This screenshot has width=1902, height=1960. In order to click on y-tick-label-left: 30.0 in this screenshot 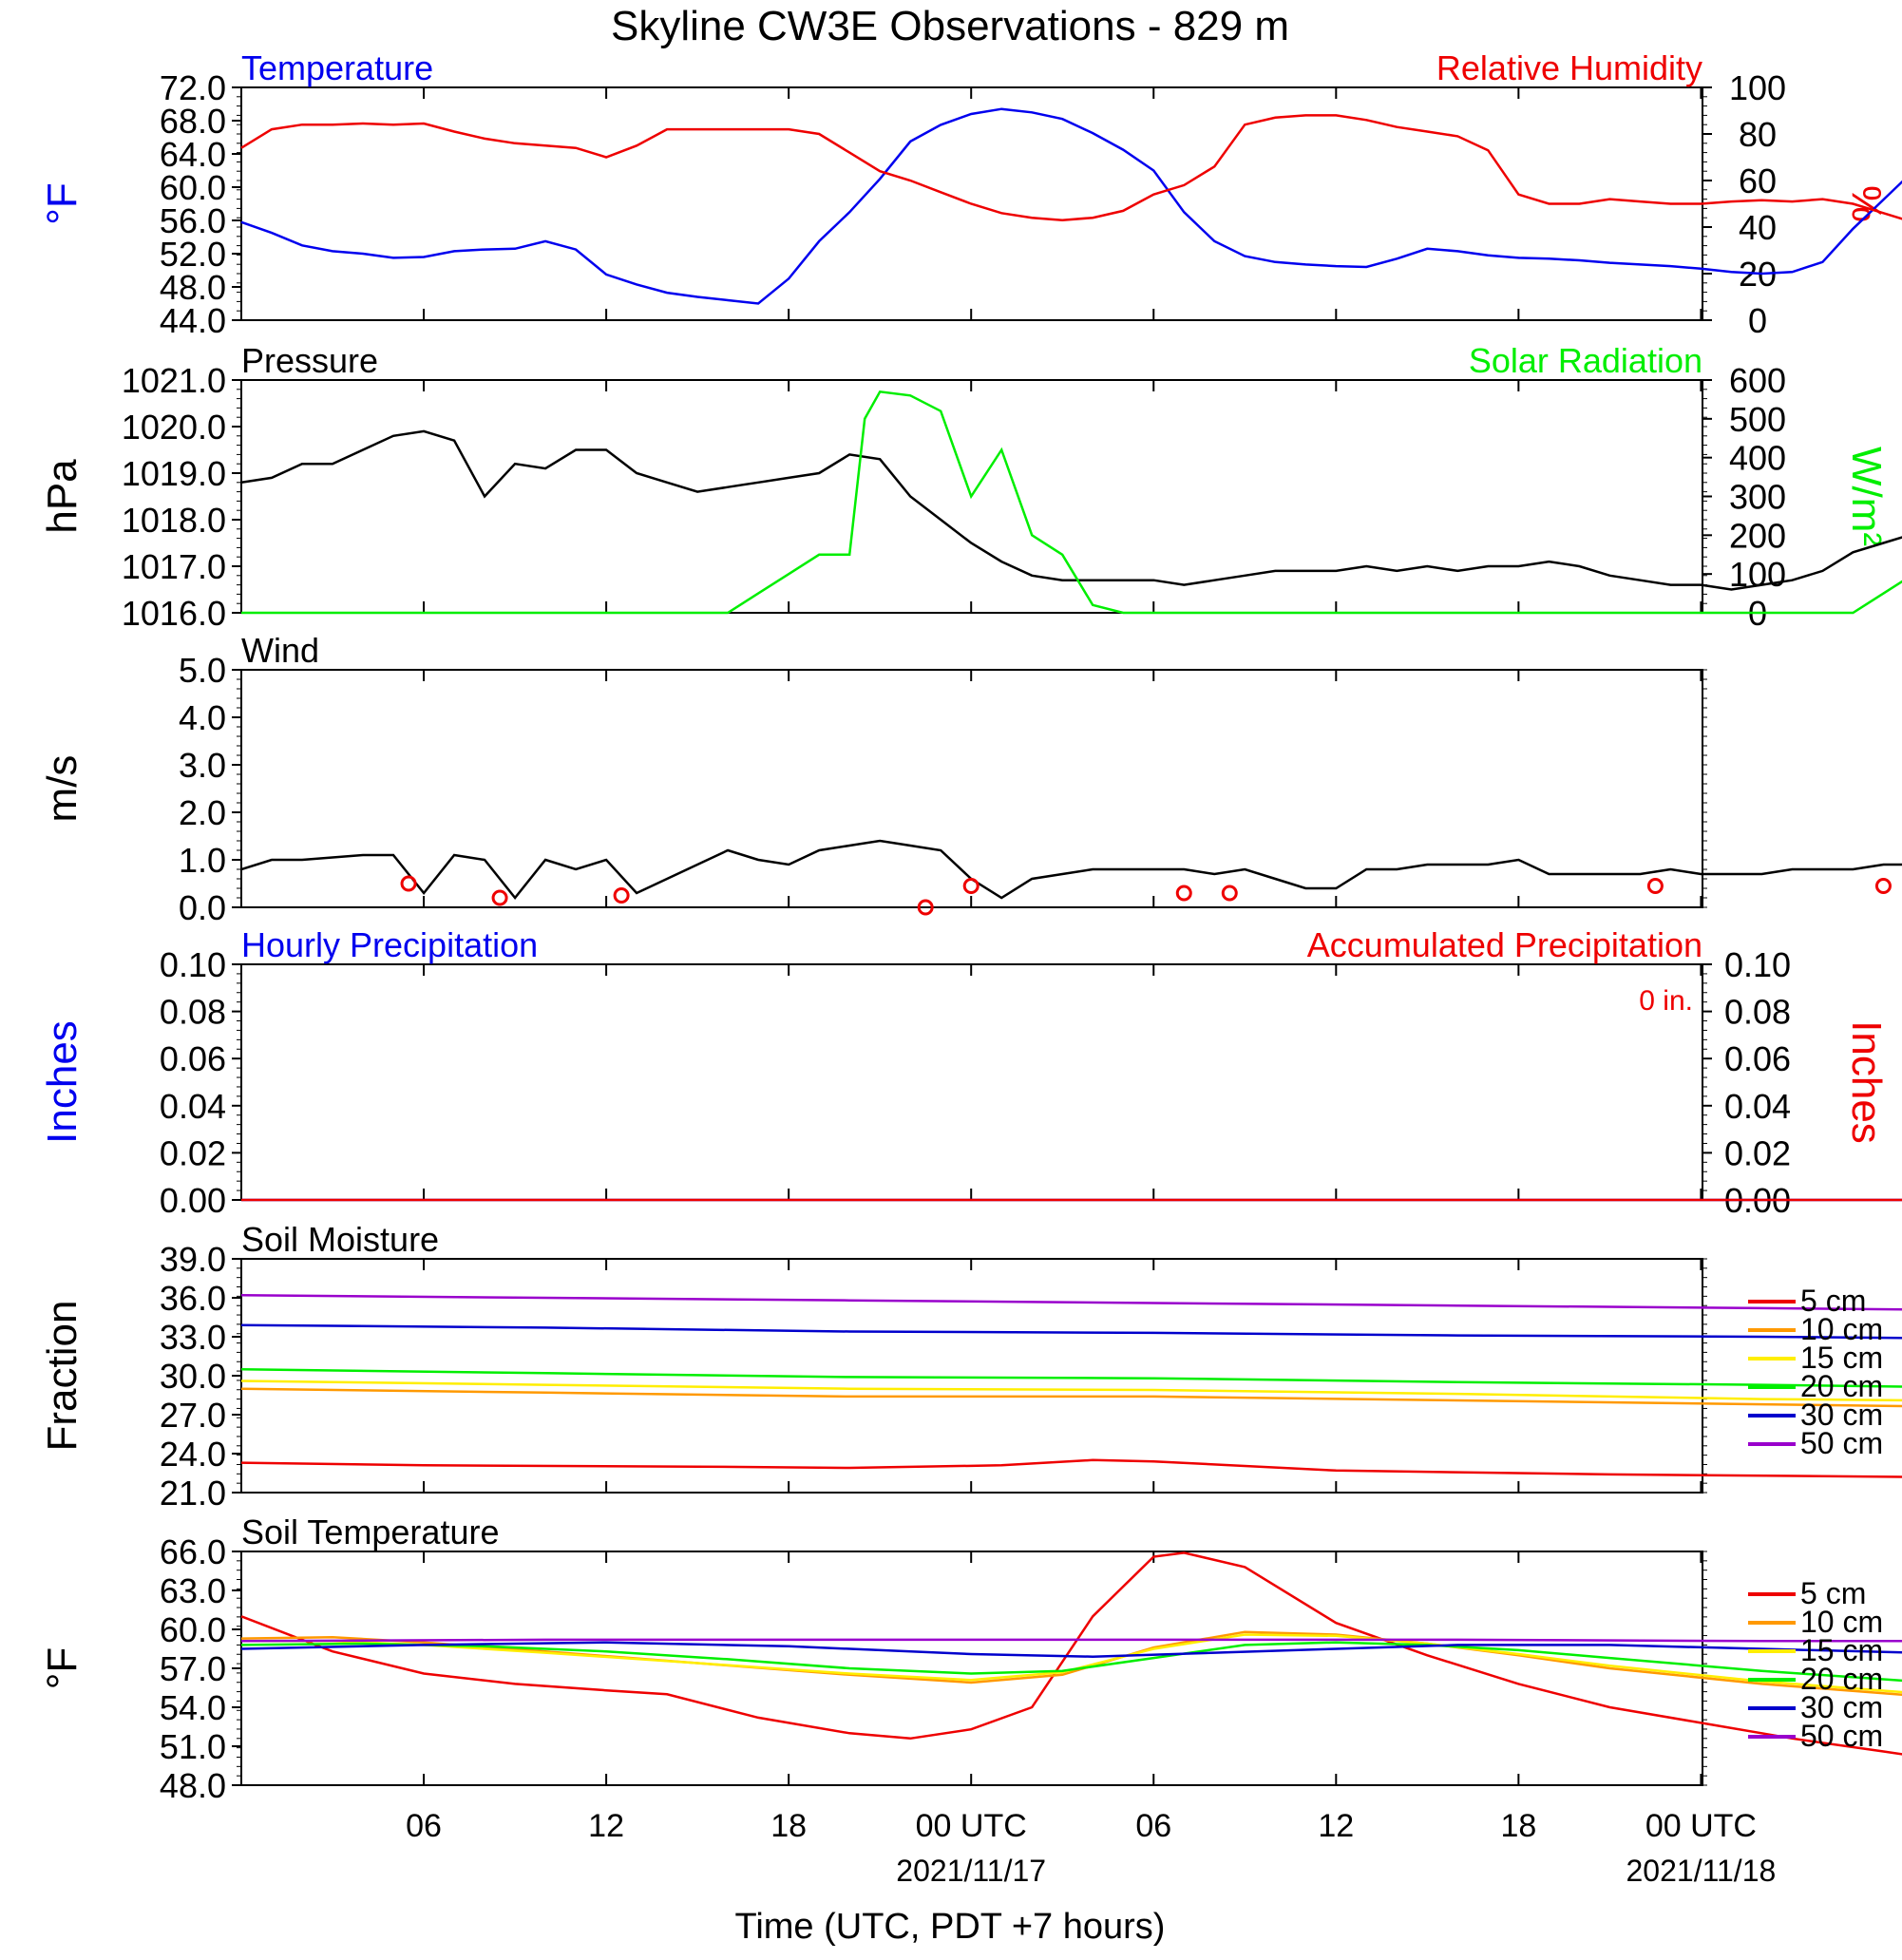, I will do `click(193, 1376)`.